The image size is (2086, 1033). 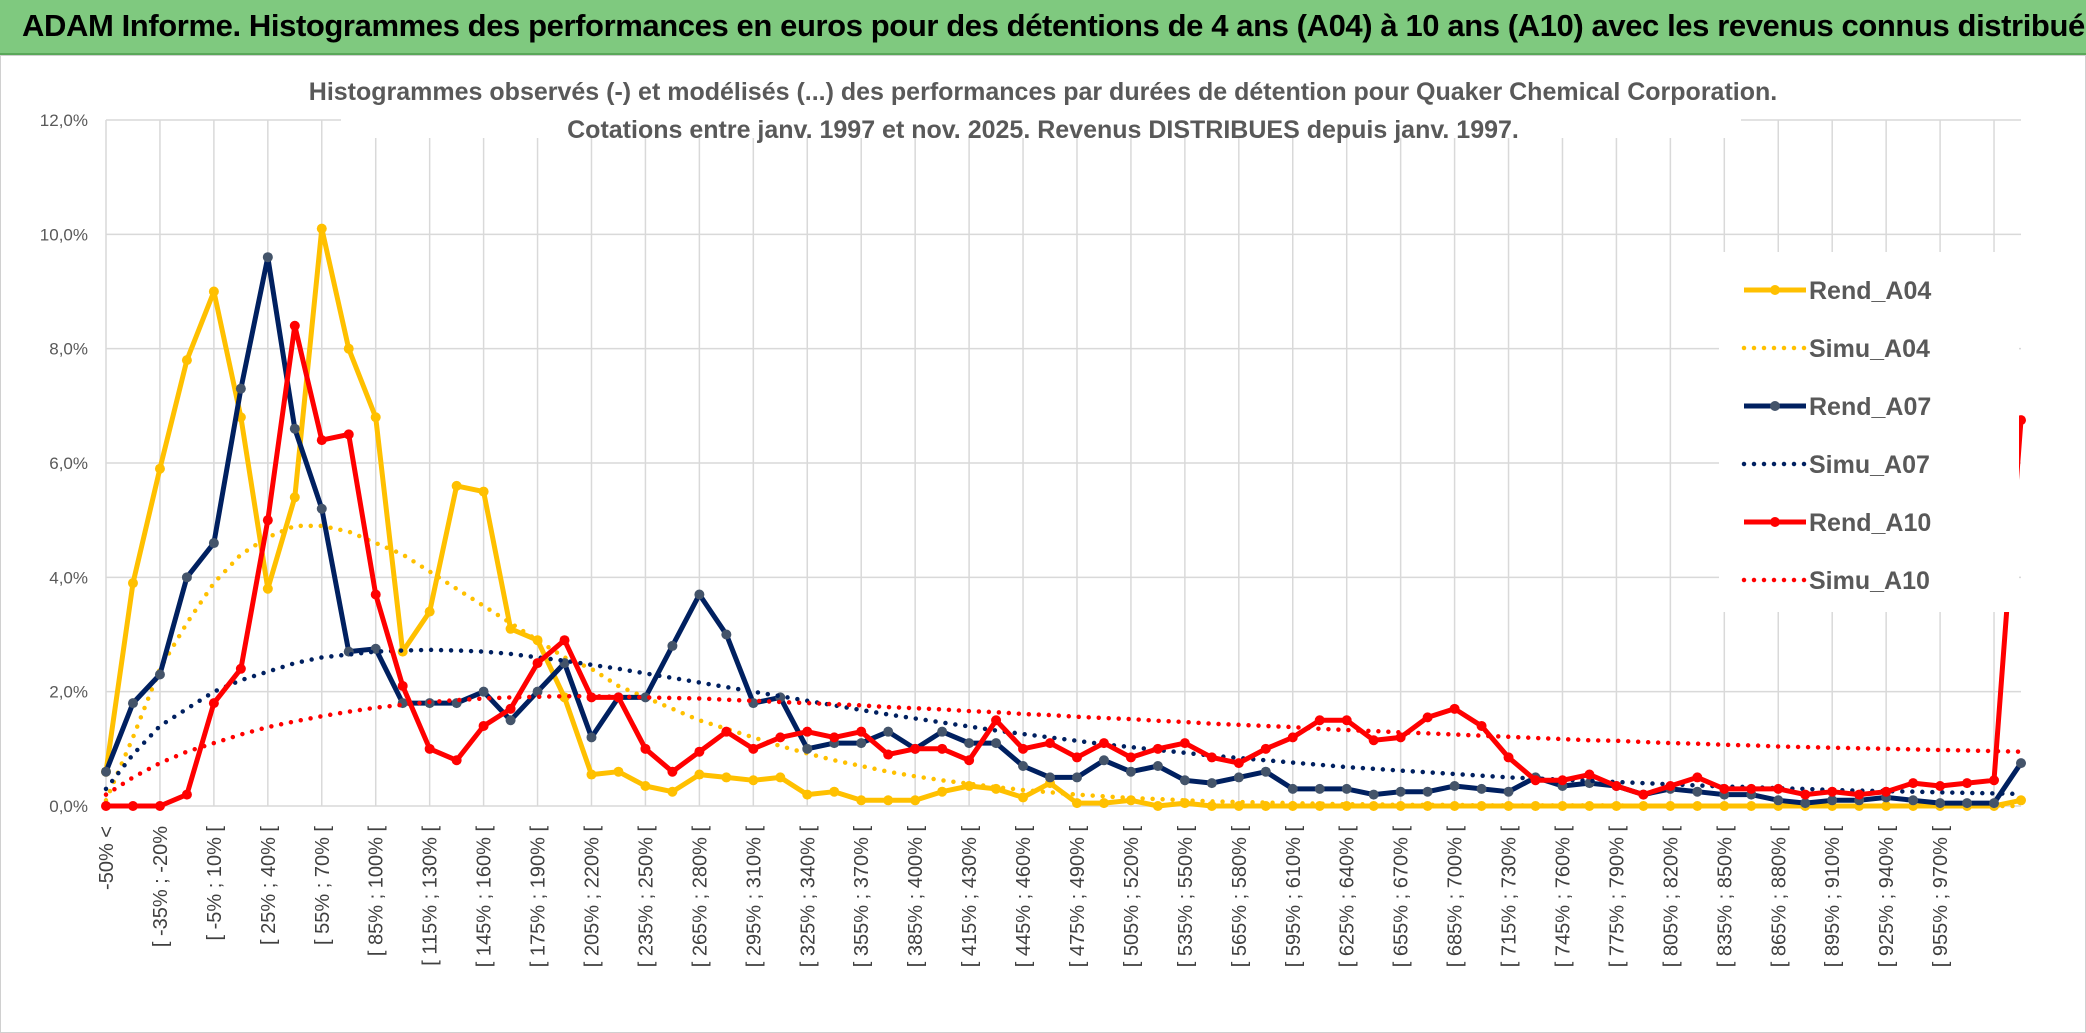 What do you see at coordinates (970, 897) in the screenshot?
I see `x-tick-label: [ 415% ; 430% [` at bounding box center [970, 897].